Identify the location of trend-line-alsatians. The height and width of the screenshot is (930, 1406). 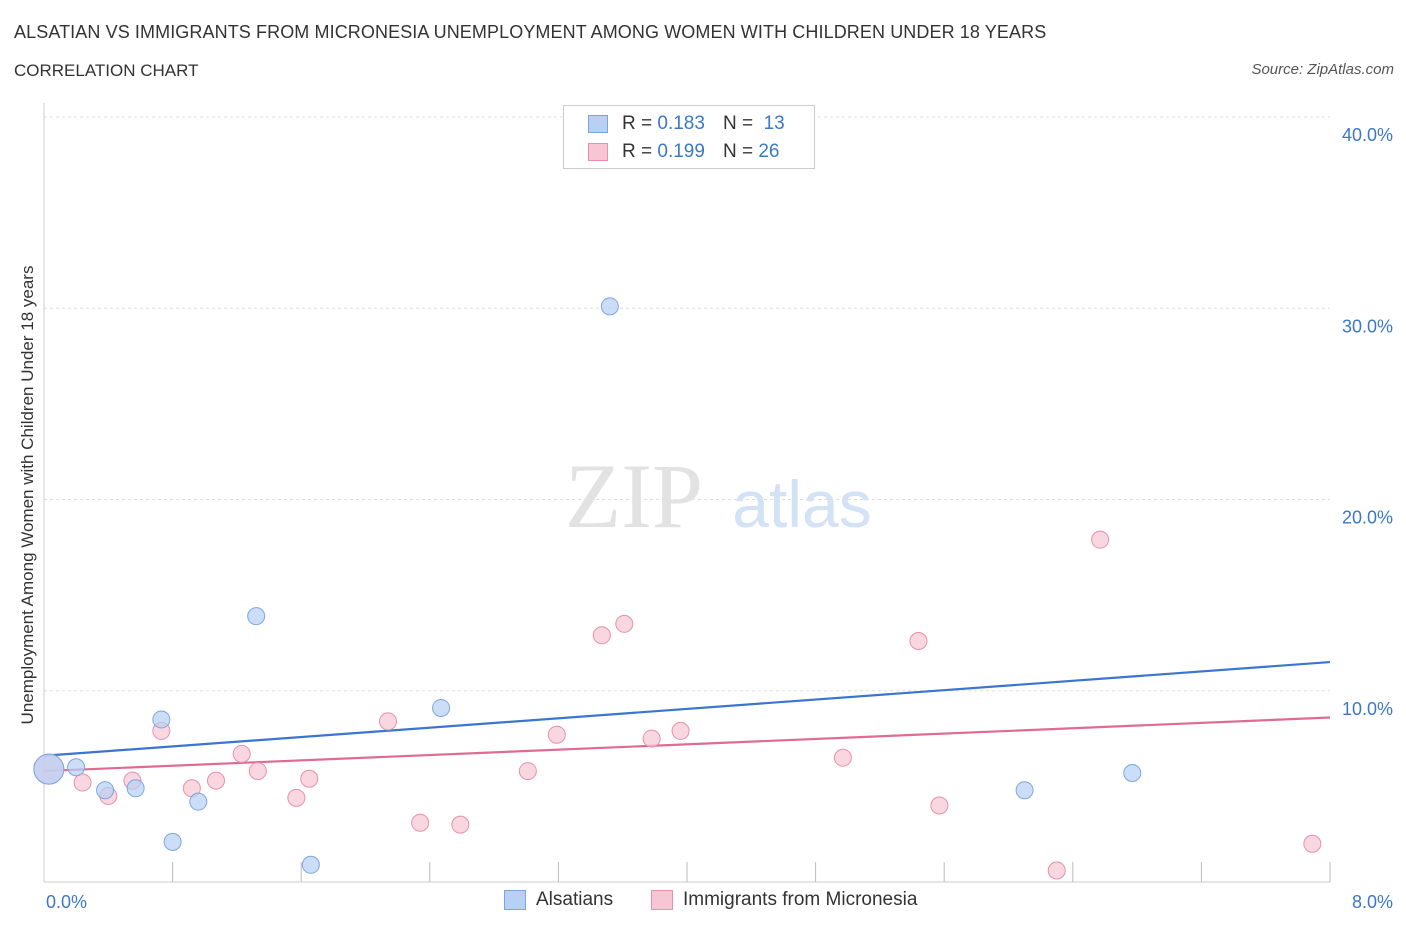
(687, 708).